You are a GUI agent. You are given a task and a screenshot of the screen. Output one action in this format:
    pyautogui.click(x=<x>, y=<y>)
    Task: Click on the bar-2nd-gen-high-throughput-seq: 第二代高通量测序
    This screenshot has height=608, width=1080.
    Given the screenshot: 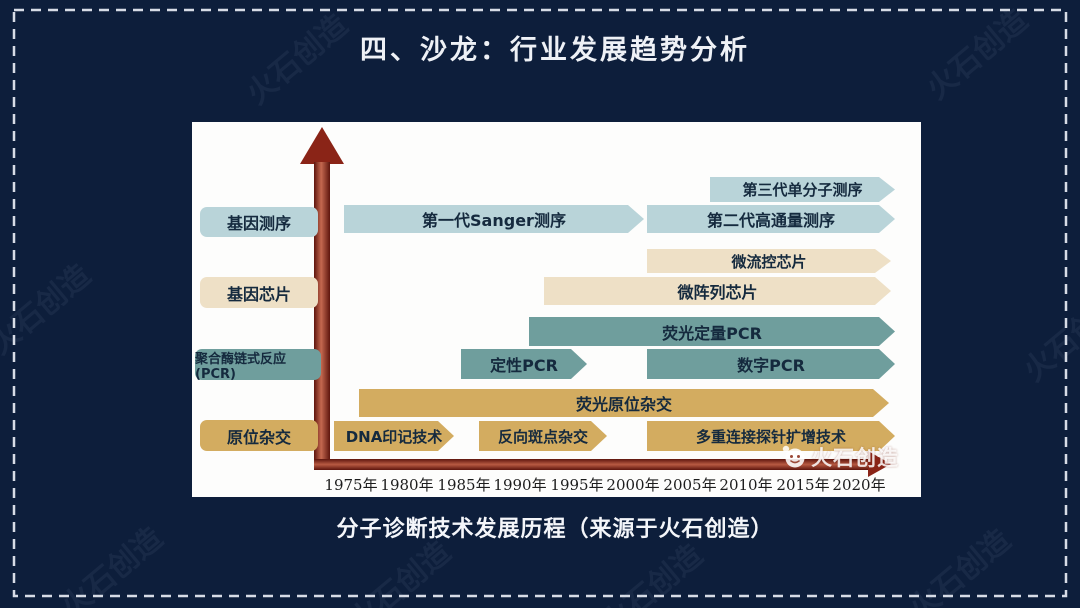 What is the action you would take?
    pyautogui.click(x=771, y=219)
    